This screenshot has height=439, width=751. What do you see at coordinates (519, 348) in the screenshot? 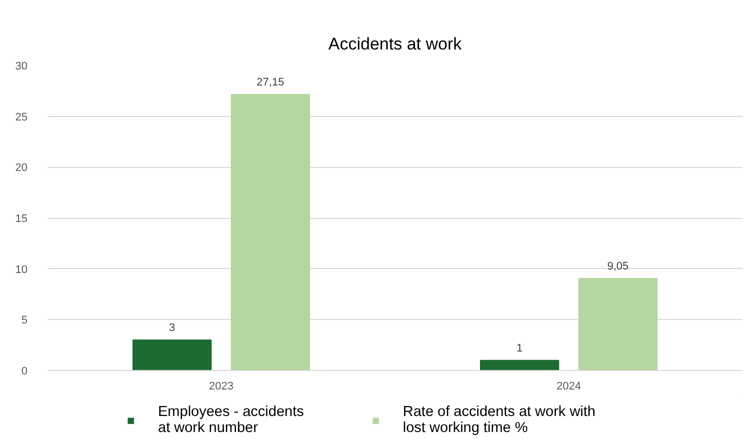
I see `data-label: 1` at bounding box center [519, 348].